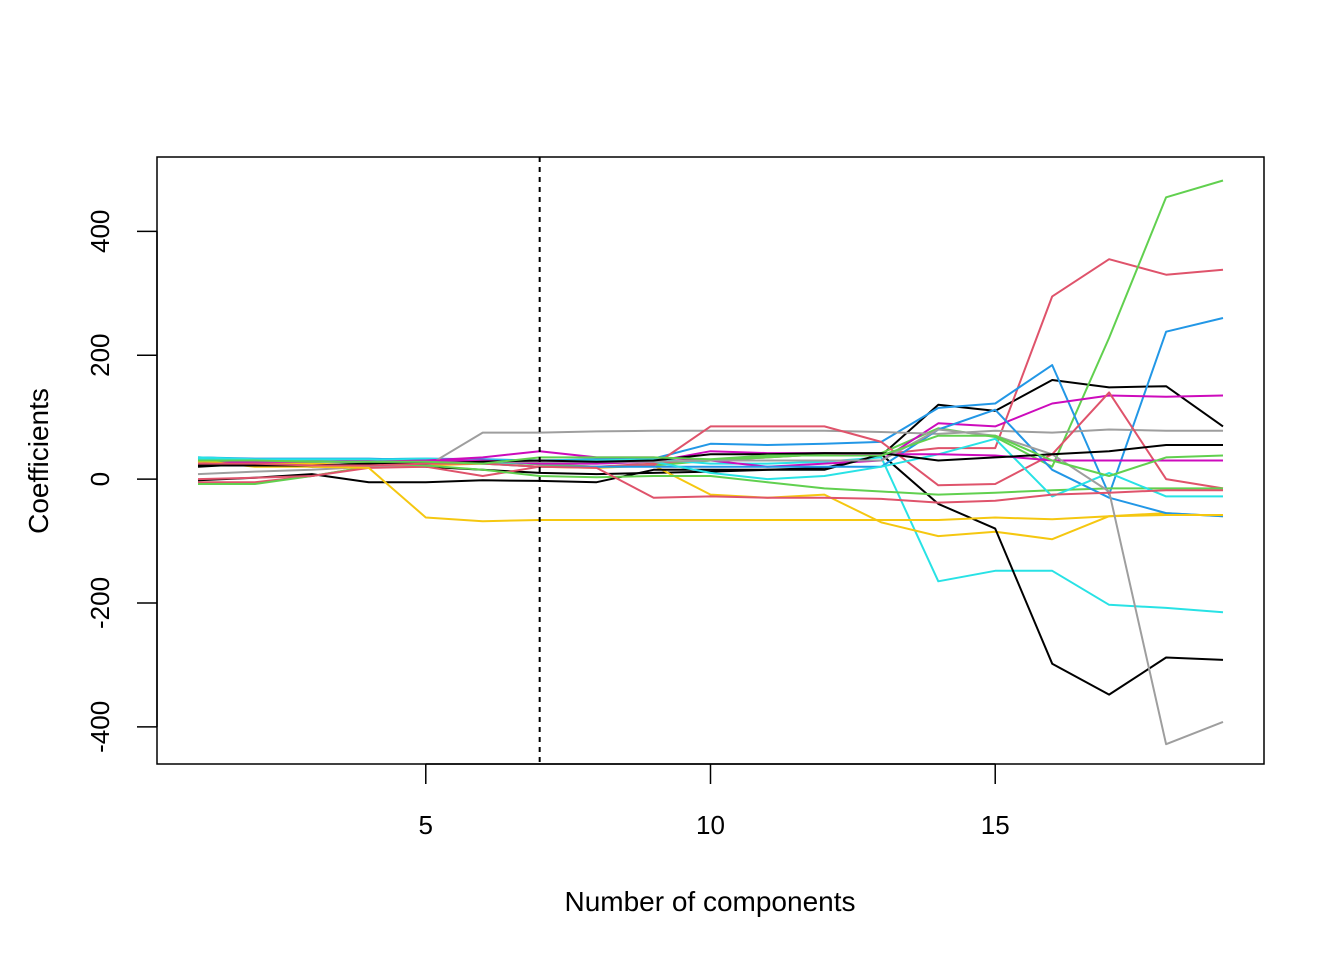  What do you see at coordinates (100, 603) in the screenshot?
I see `y-tick-label: -200` at bounding box center [100, 603].